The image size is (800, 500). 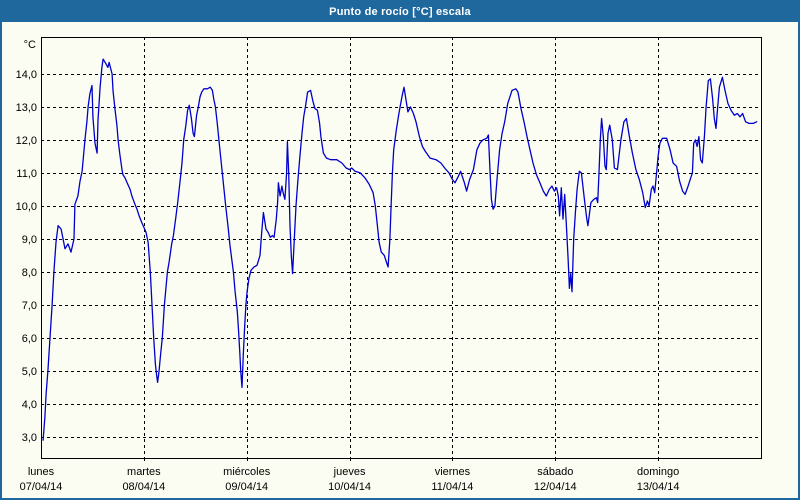 I want to click on x-day-date-label: 07/04/14, so click(x=41, y=487).